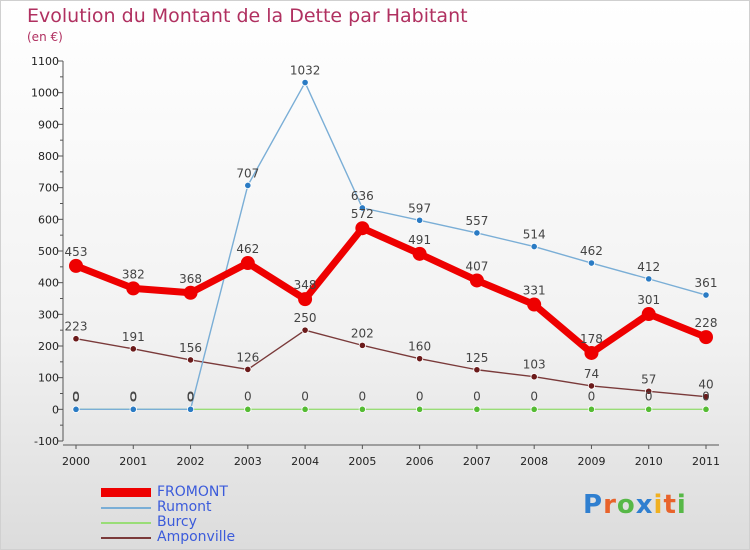 This screenshot has width=750, height=550. I want to click on logo-letter: t, so click(670, 505).